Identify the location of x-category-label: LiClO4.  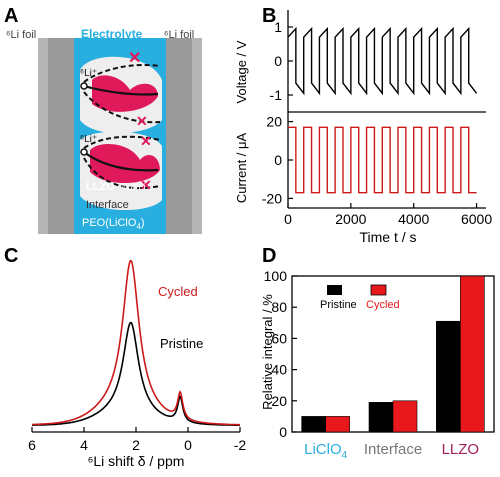
(326, 451).